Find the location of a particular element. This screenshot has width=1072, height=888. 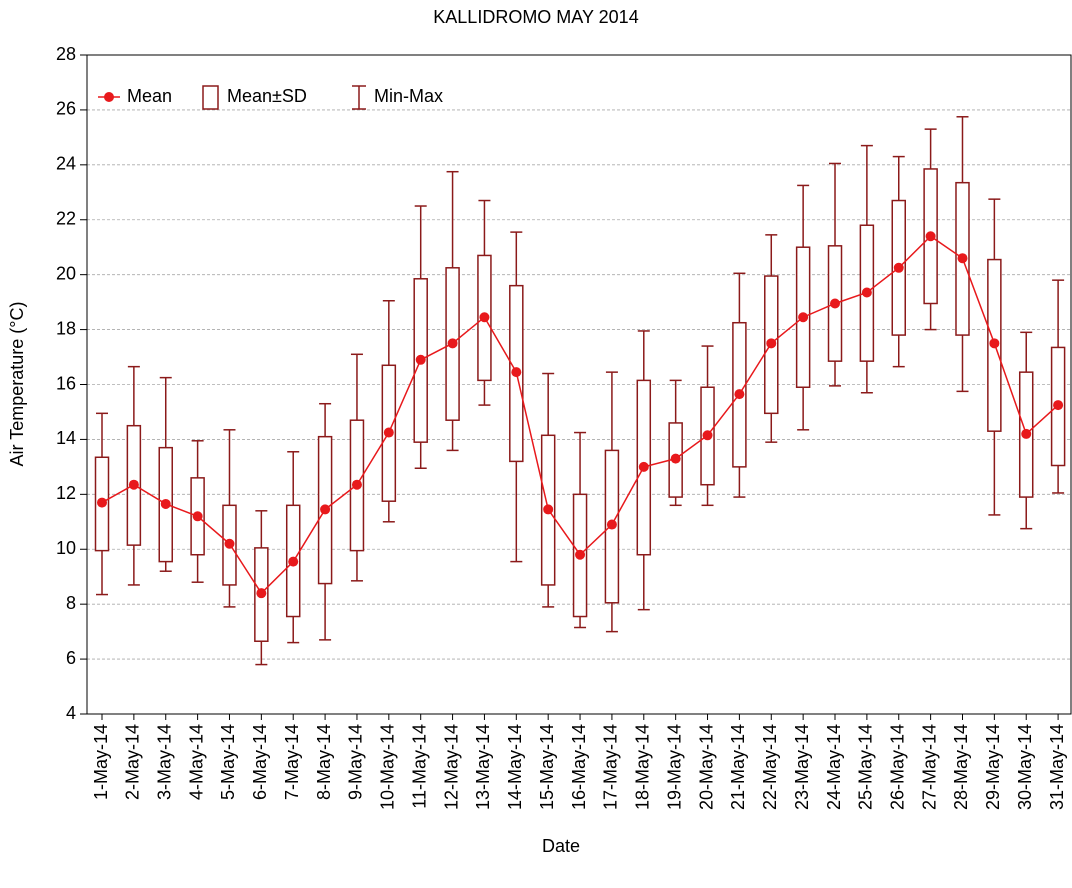

x-tick-label: 2-May-14 is located at coordinates (133, 762).